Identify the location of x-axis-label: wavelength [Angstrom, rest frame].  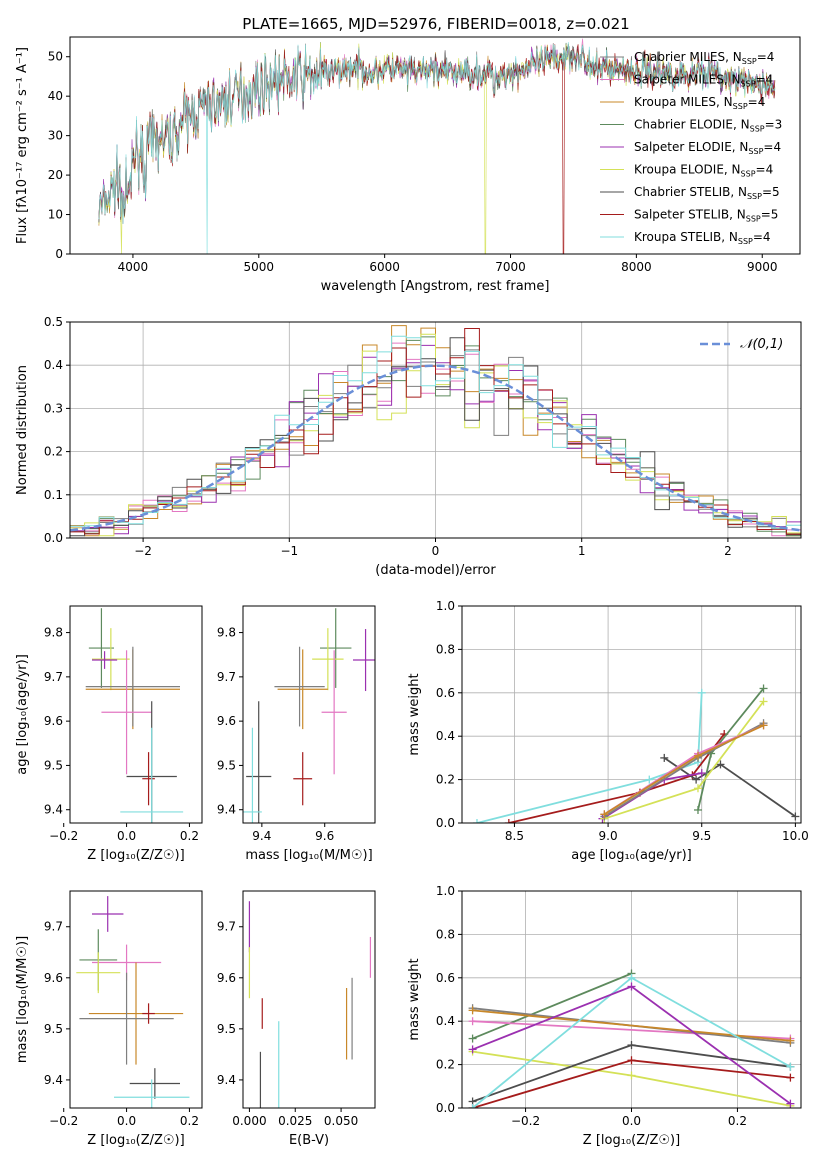
(435, 286).